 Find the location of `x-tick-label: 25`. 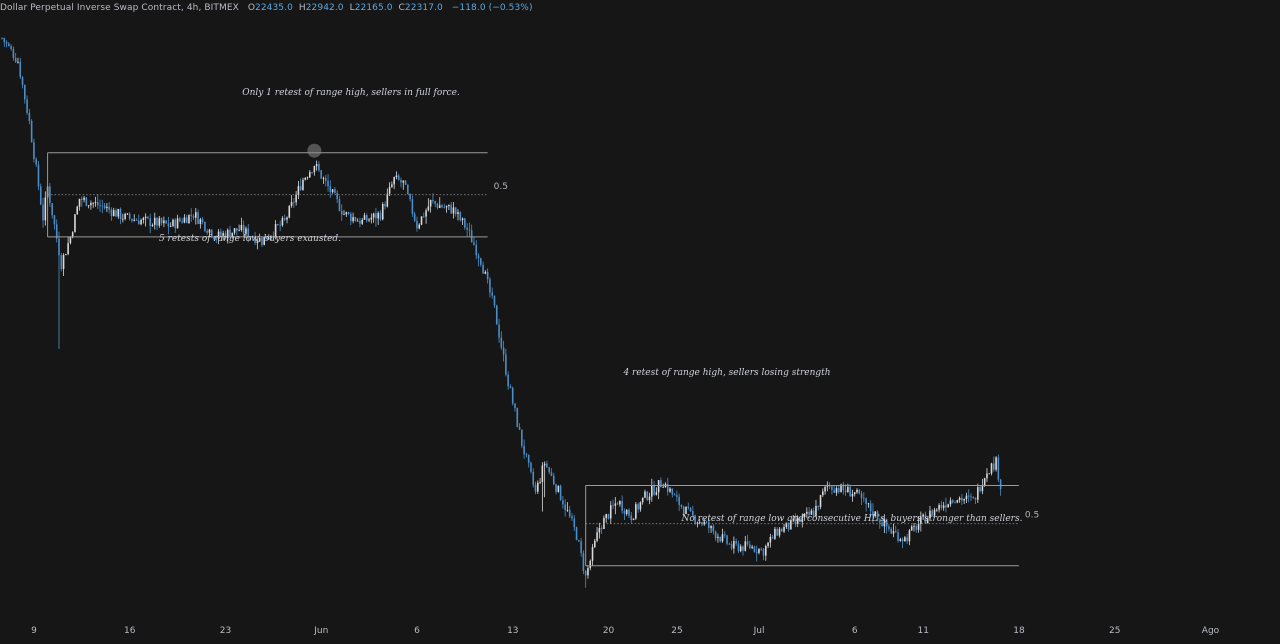

x-tick-label: 25 is located at coordinates (1114, 631).